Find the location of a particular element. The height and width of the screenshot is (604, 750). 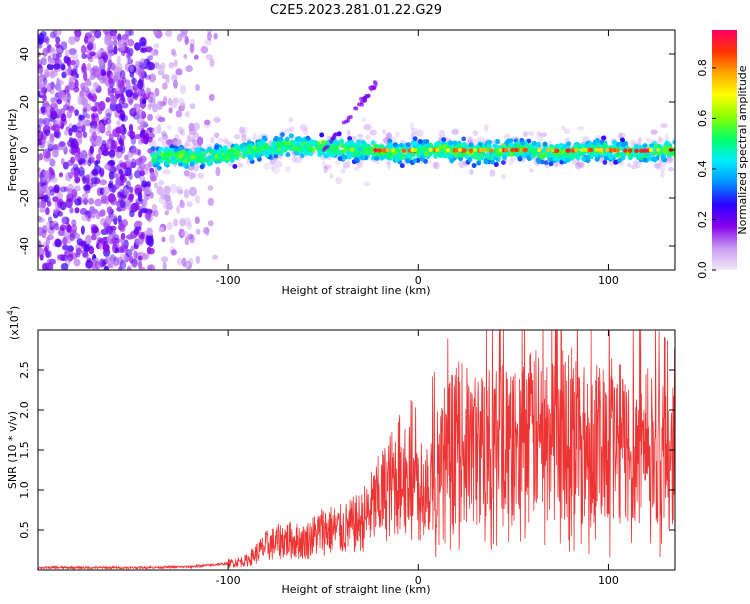

snr-multiplier-close: ) is located at coordinates (14, 308).